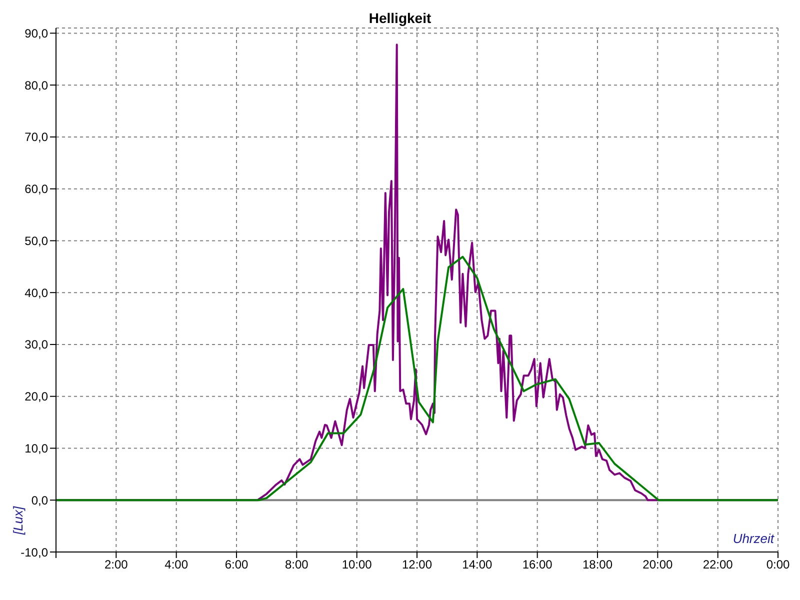 This screenshot has height=600, width=800. Describe the element at coordinates (718, 565) in the screenshot. I see `x-tick-label: 22:00` at that location.